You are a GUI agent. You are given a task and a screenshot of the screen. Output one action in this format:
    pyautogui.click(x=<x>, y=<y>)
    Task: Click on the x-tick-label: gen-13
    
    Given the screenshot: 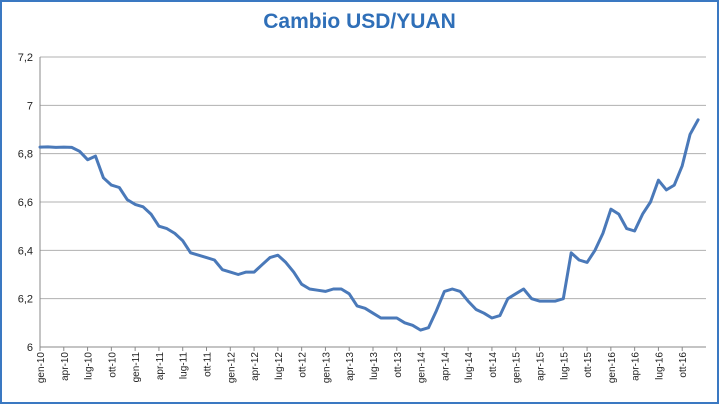 What is the action you would take?
    pyautogui.click(x=326, y=368)
    